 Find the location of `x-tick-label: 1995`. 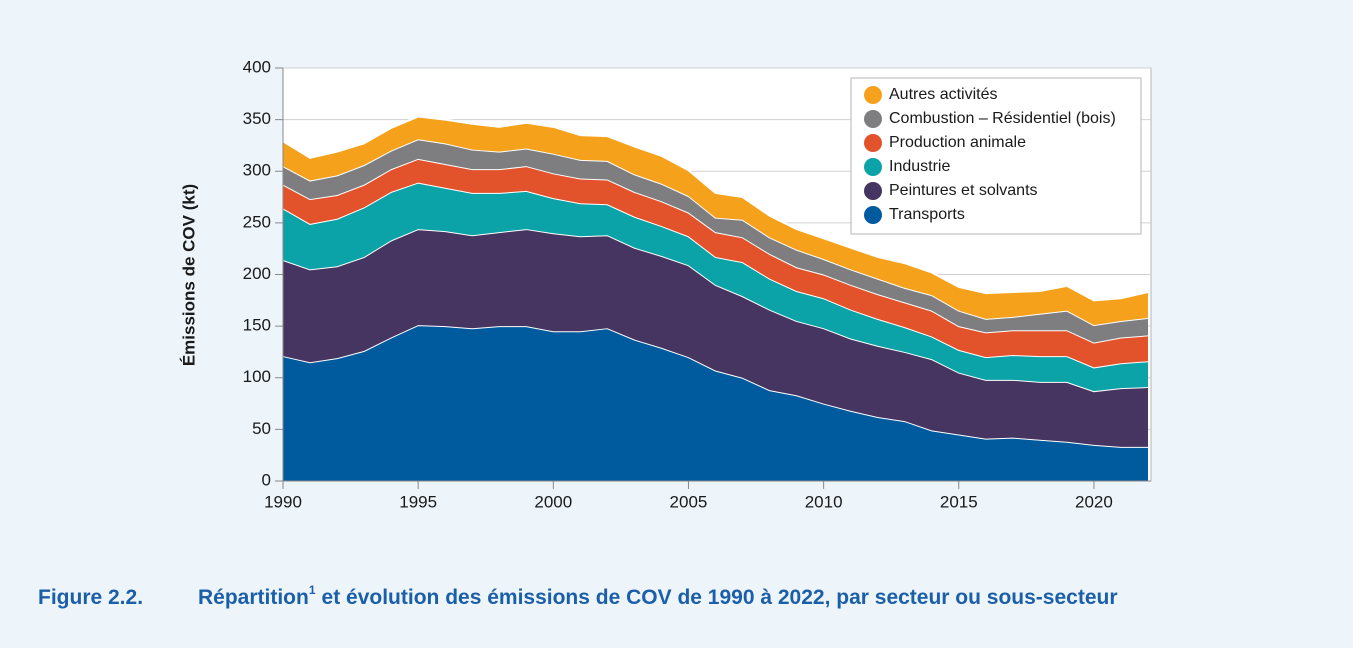

x-tick-label: 1995 is located at coordinates (418, 501).